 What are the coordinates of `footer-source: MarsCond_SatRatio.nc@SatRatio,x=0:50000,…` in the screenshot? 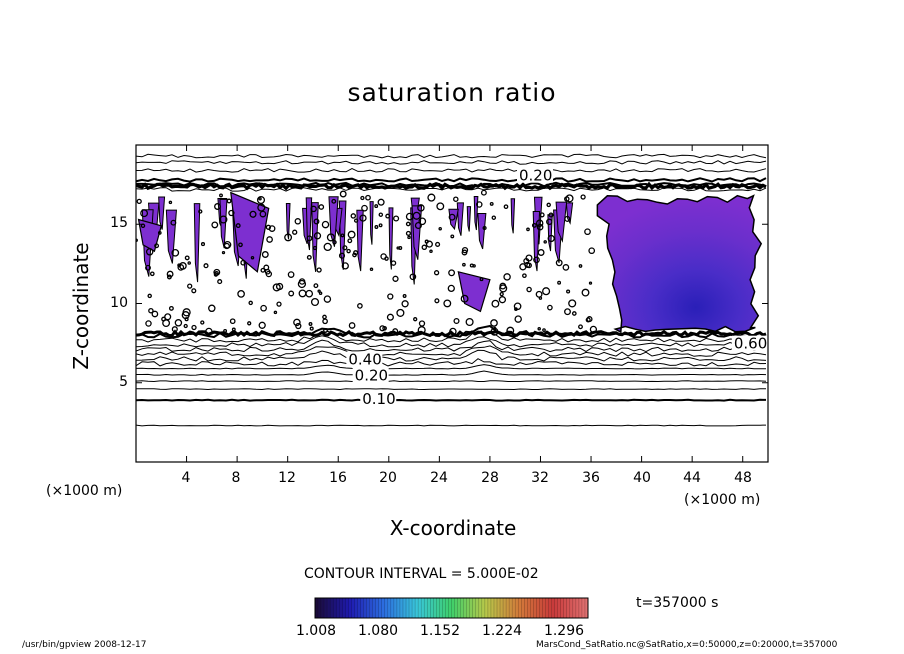 It's located at (687, 645).